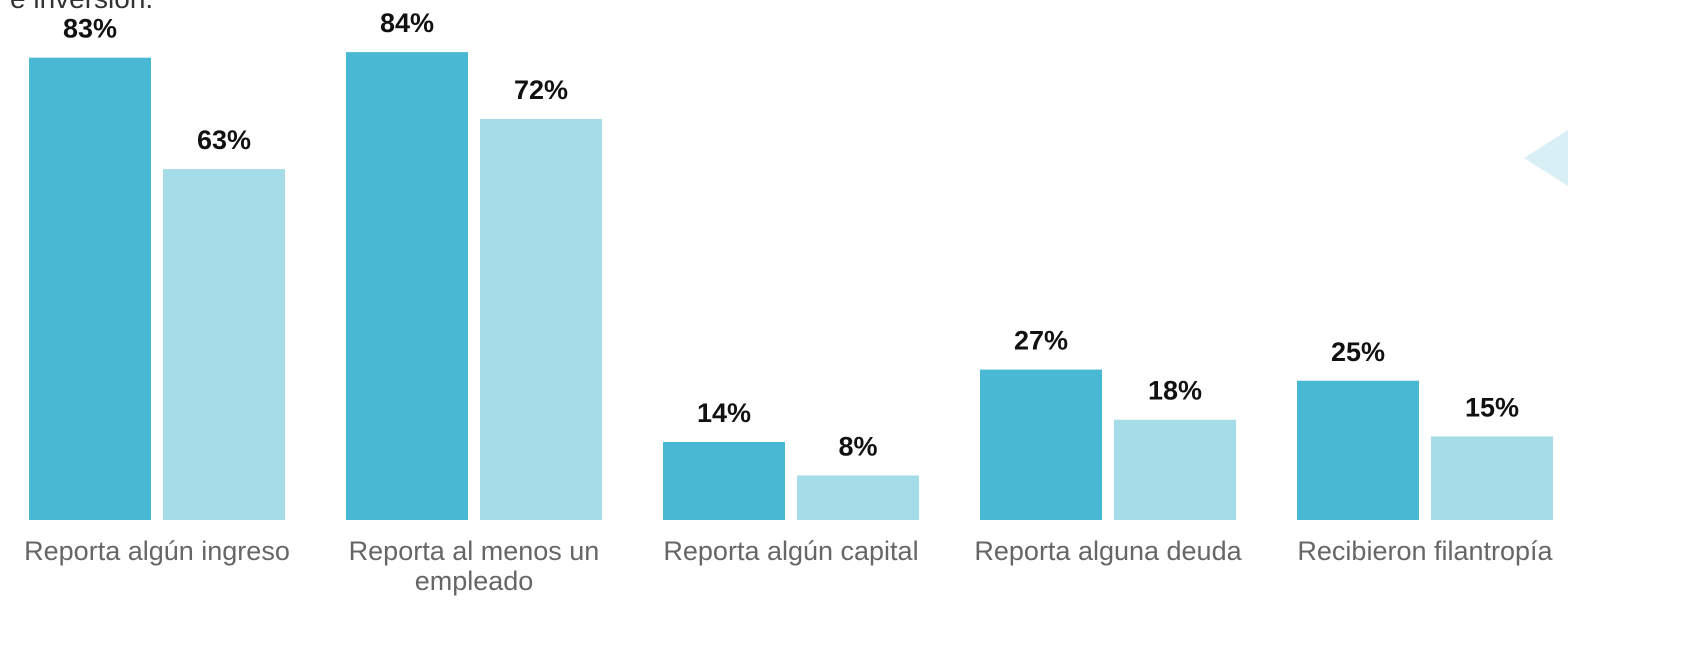  What do you see at coordinates (857, 446) in the screenshot?
I see `value-label: 8%` at bounding box center [857, 446].